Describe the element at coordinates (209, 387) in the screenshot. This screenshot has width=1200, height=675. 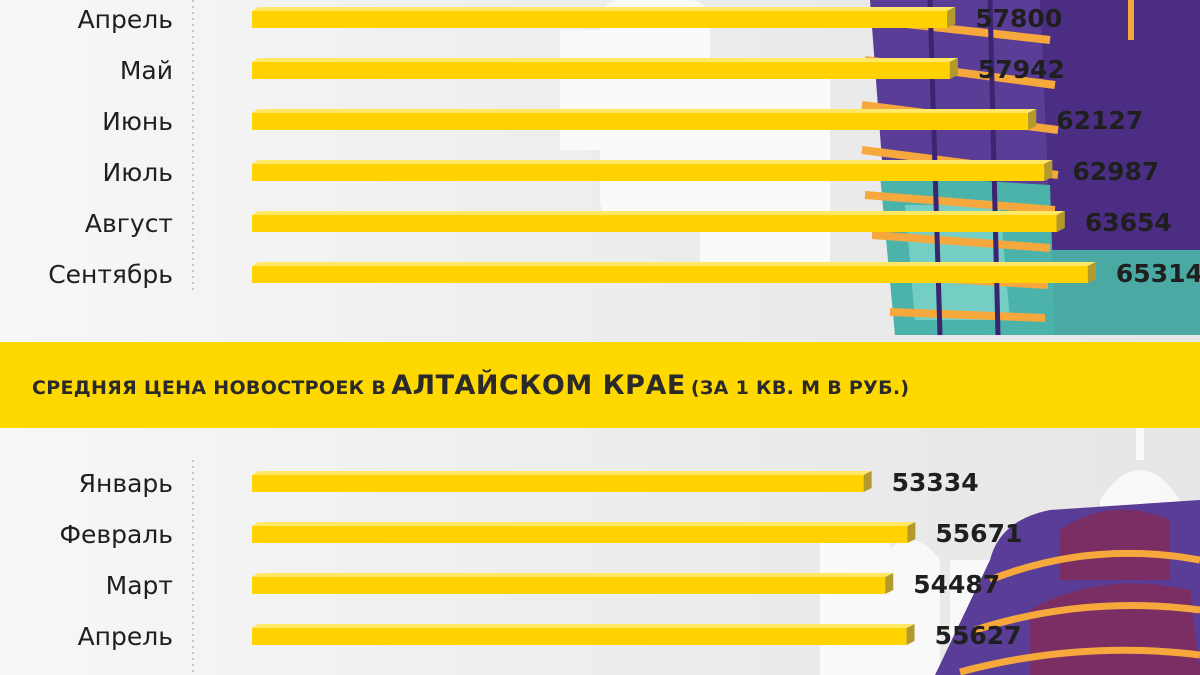
I see `title-prefix: СРЕДНЯЯ ЦЕНА НОВОСТРОЕК В` at that location.